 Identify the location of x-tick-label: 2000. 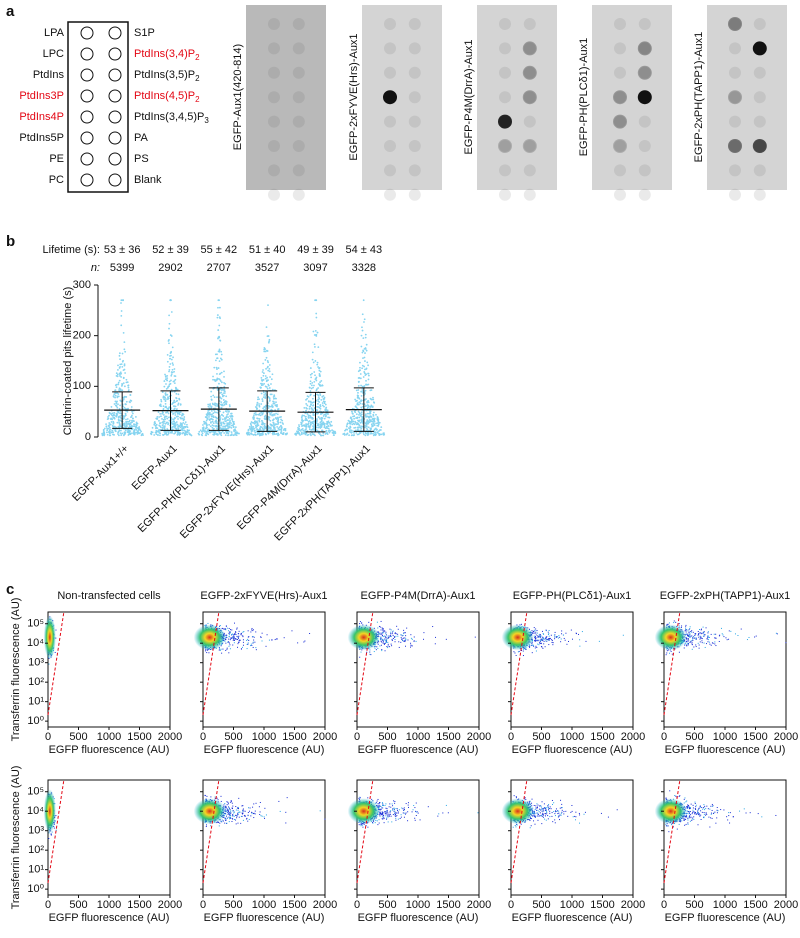
(170, 905).